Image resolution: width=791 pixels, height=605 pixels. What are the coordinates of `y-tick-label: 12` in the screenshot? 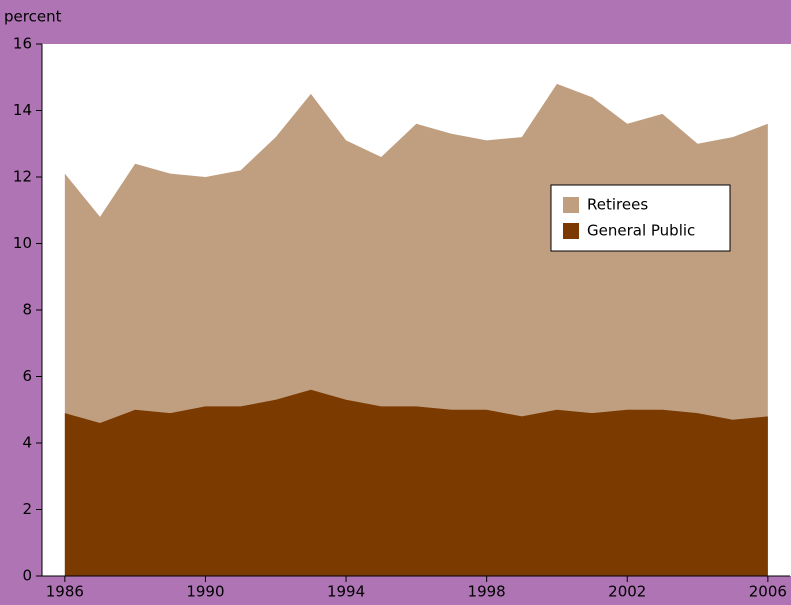 It's located at (22, 177).